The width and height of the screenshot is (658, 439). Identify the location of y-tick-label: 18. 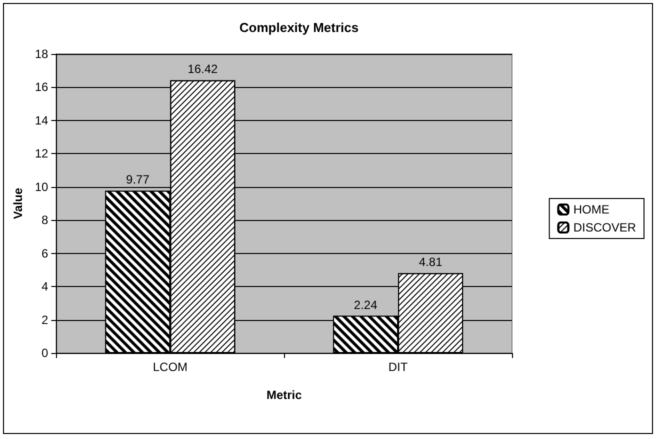
(41, 54).